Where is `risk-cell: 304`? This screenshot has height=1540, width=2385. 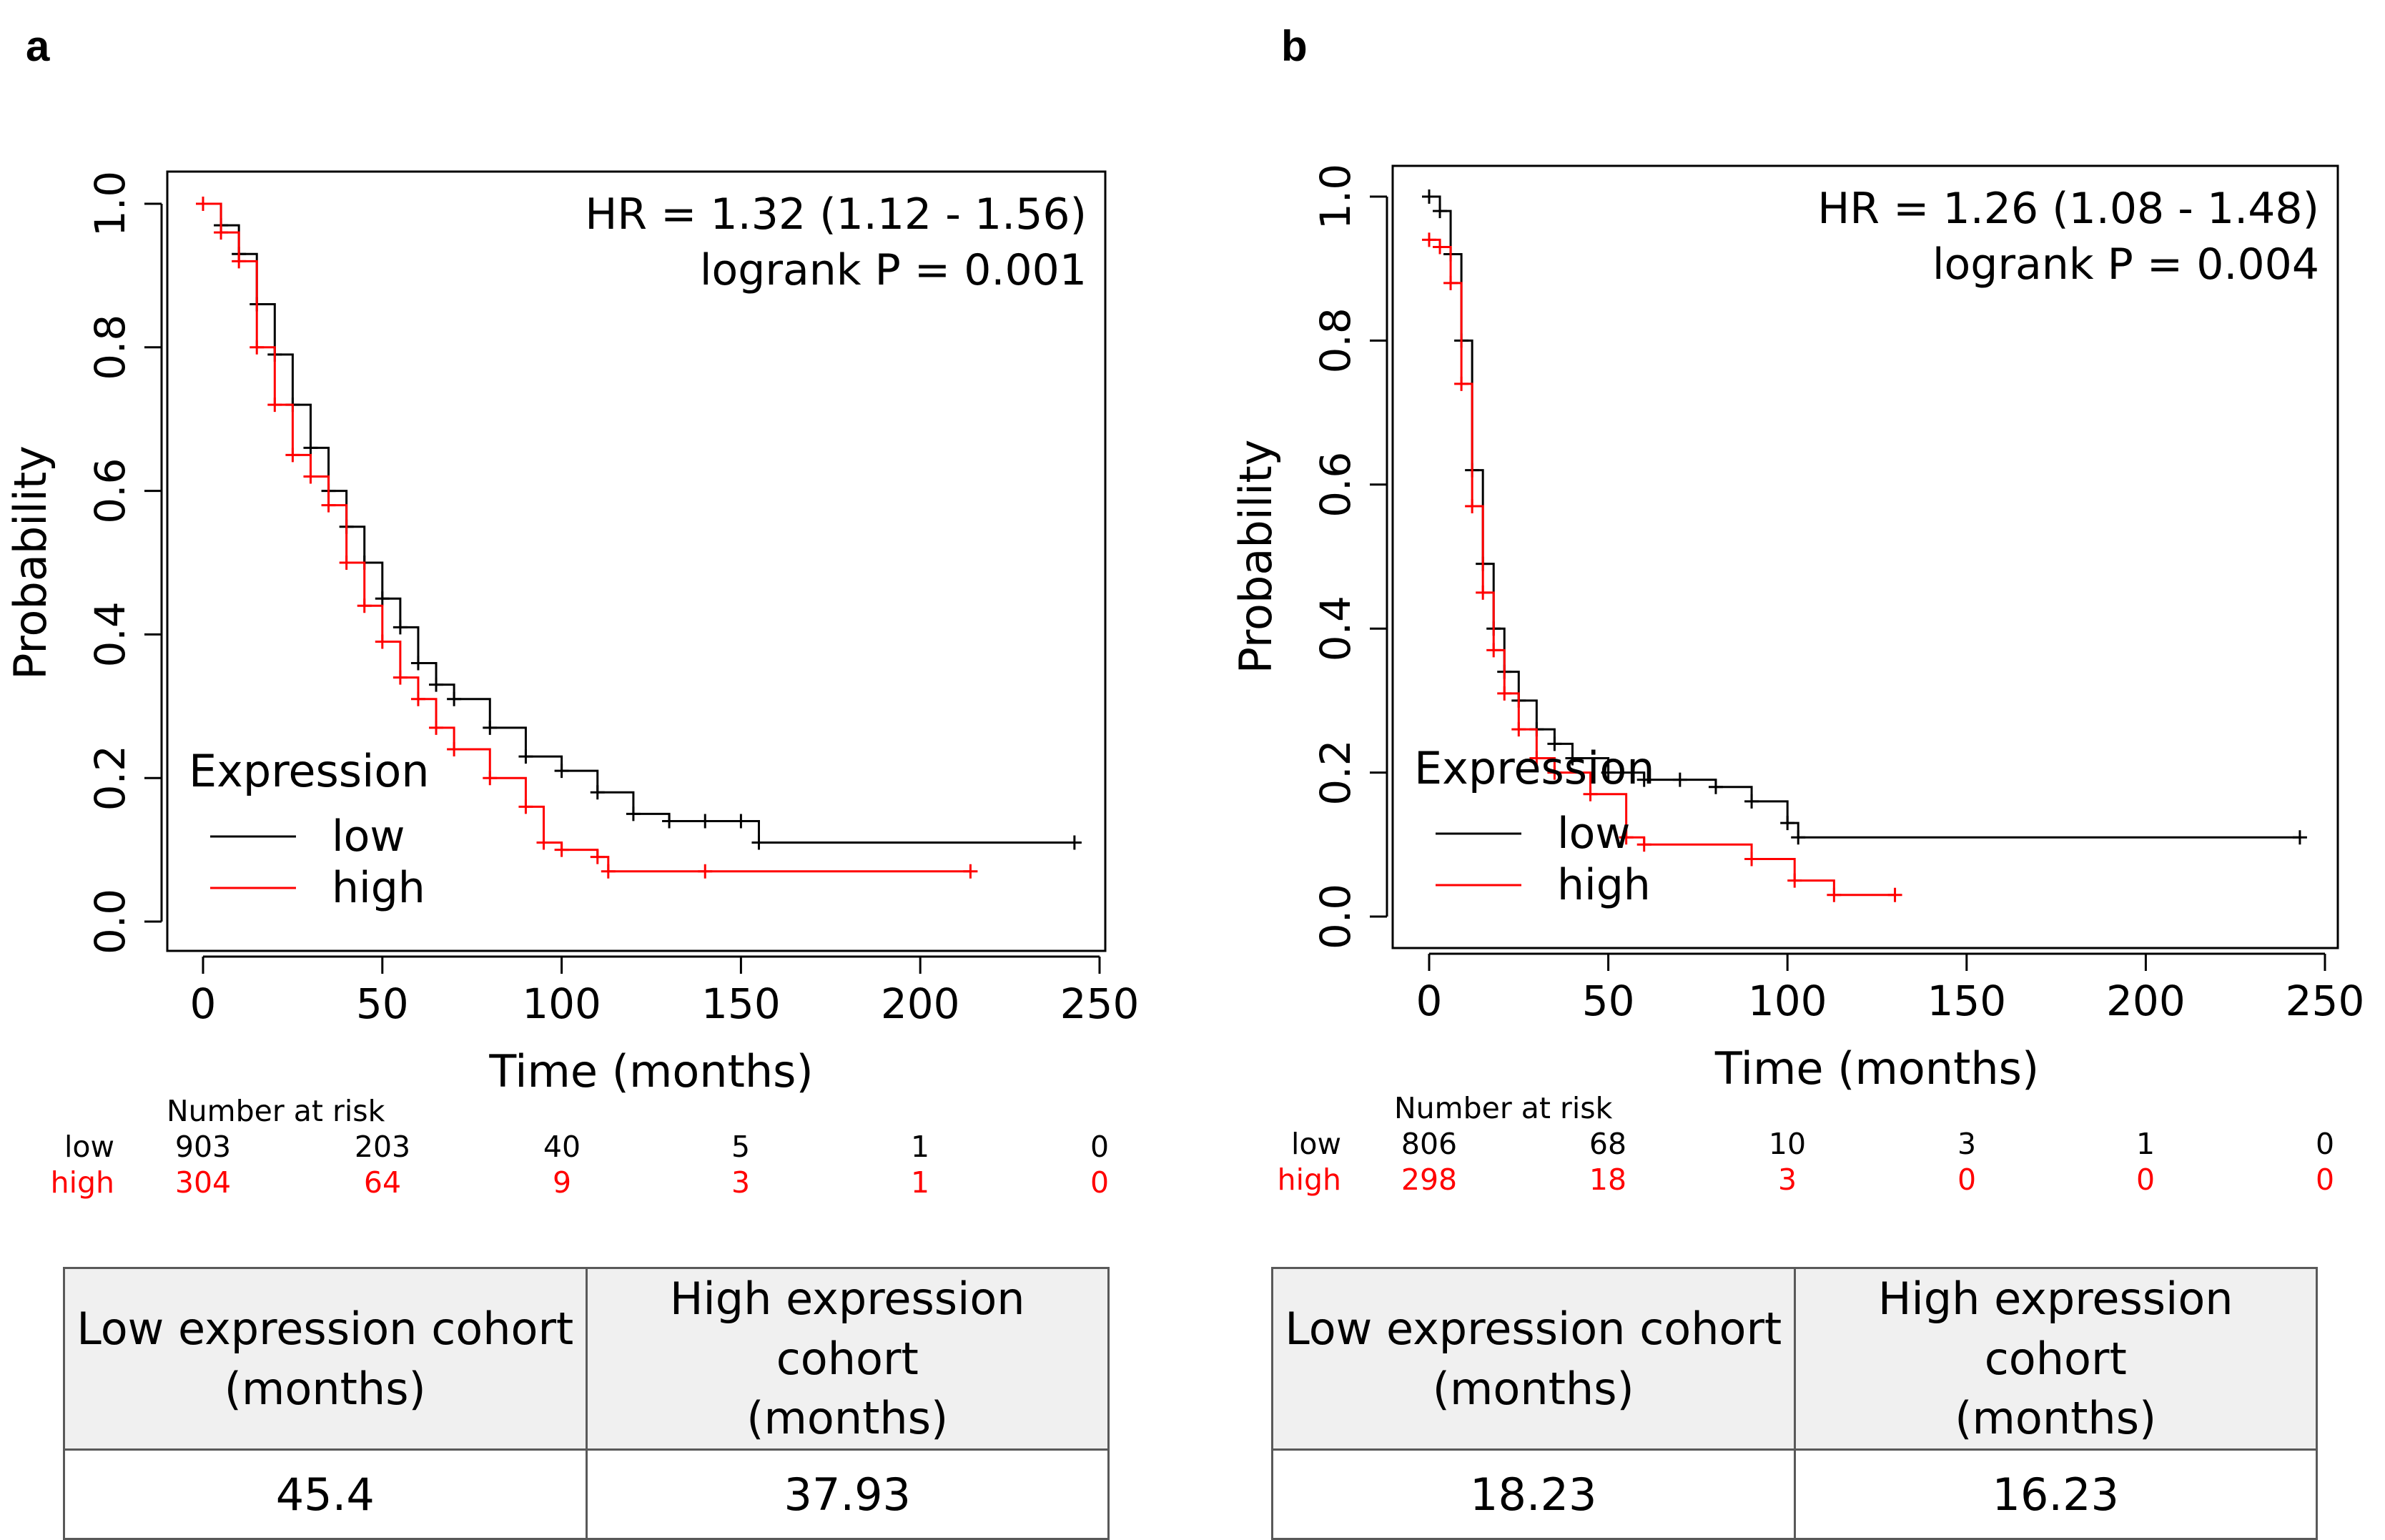
risk-cell: 304 is located at coordinates (203, 1183).